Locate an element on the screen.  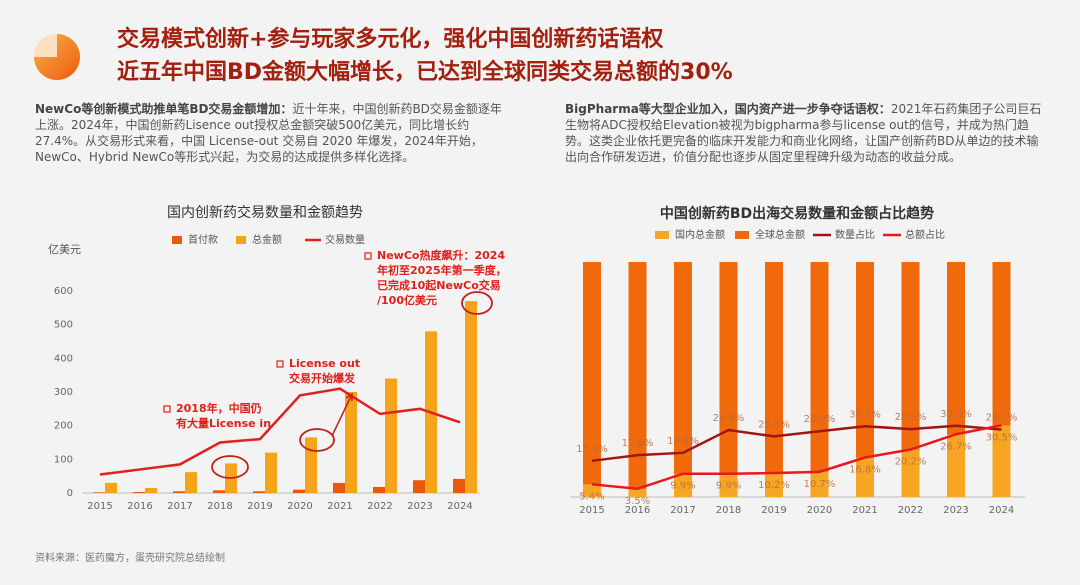
source: 资料来源：医药魔方，蛋壳研究院总结绘制 is located at coordinates (130, 557).